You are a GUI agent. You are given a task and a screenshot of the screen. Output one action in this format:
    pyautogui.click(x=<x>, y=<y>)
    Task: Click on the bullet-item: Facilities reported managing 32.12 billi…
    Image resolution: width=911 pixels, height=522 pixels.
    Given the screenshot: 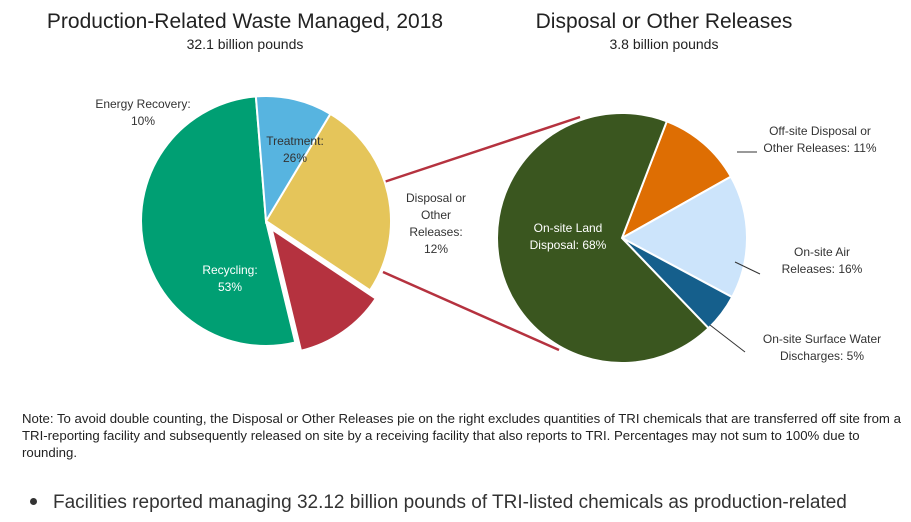 What is the action you would take?
    pyautogui.click(x=470, y=503)
    